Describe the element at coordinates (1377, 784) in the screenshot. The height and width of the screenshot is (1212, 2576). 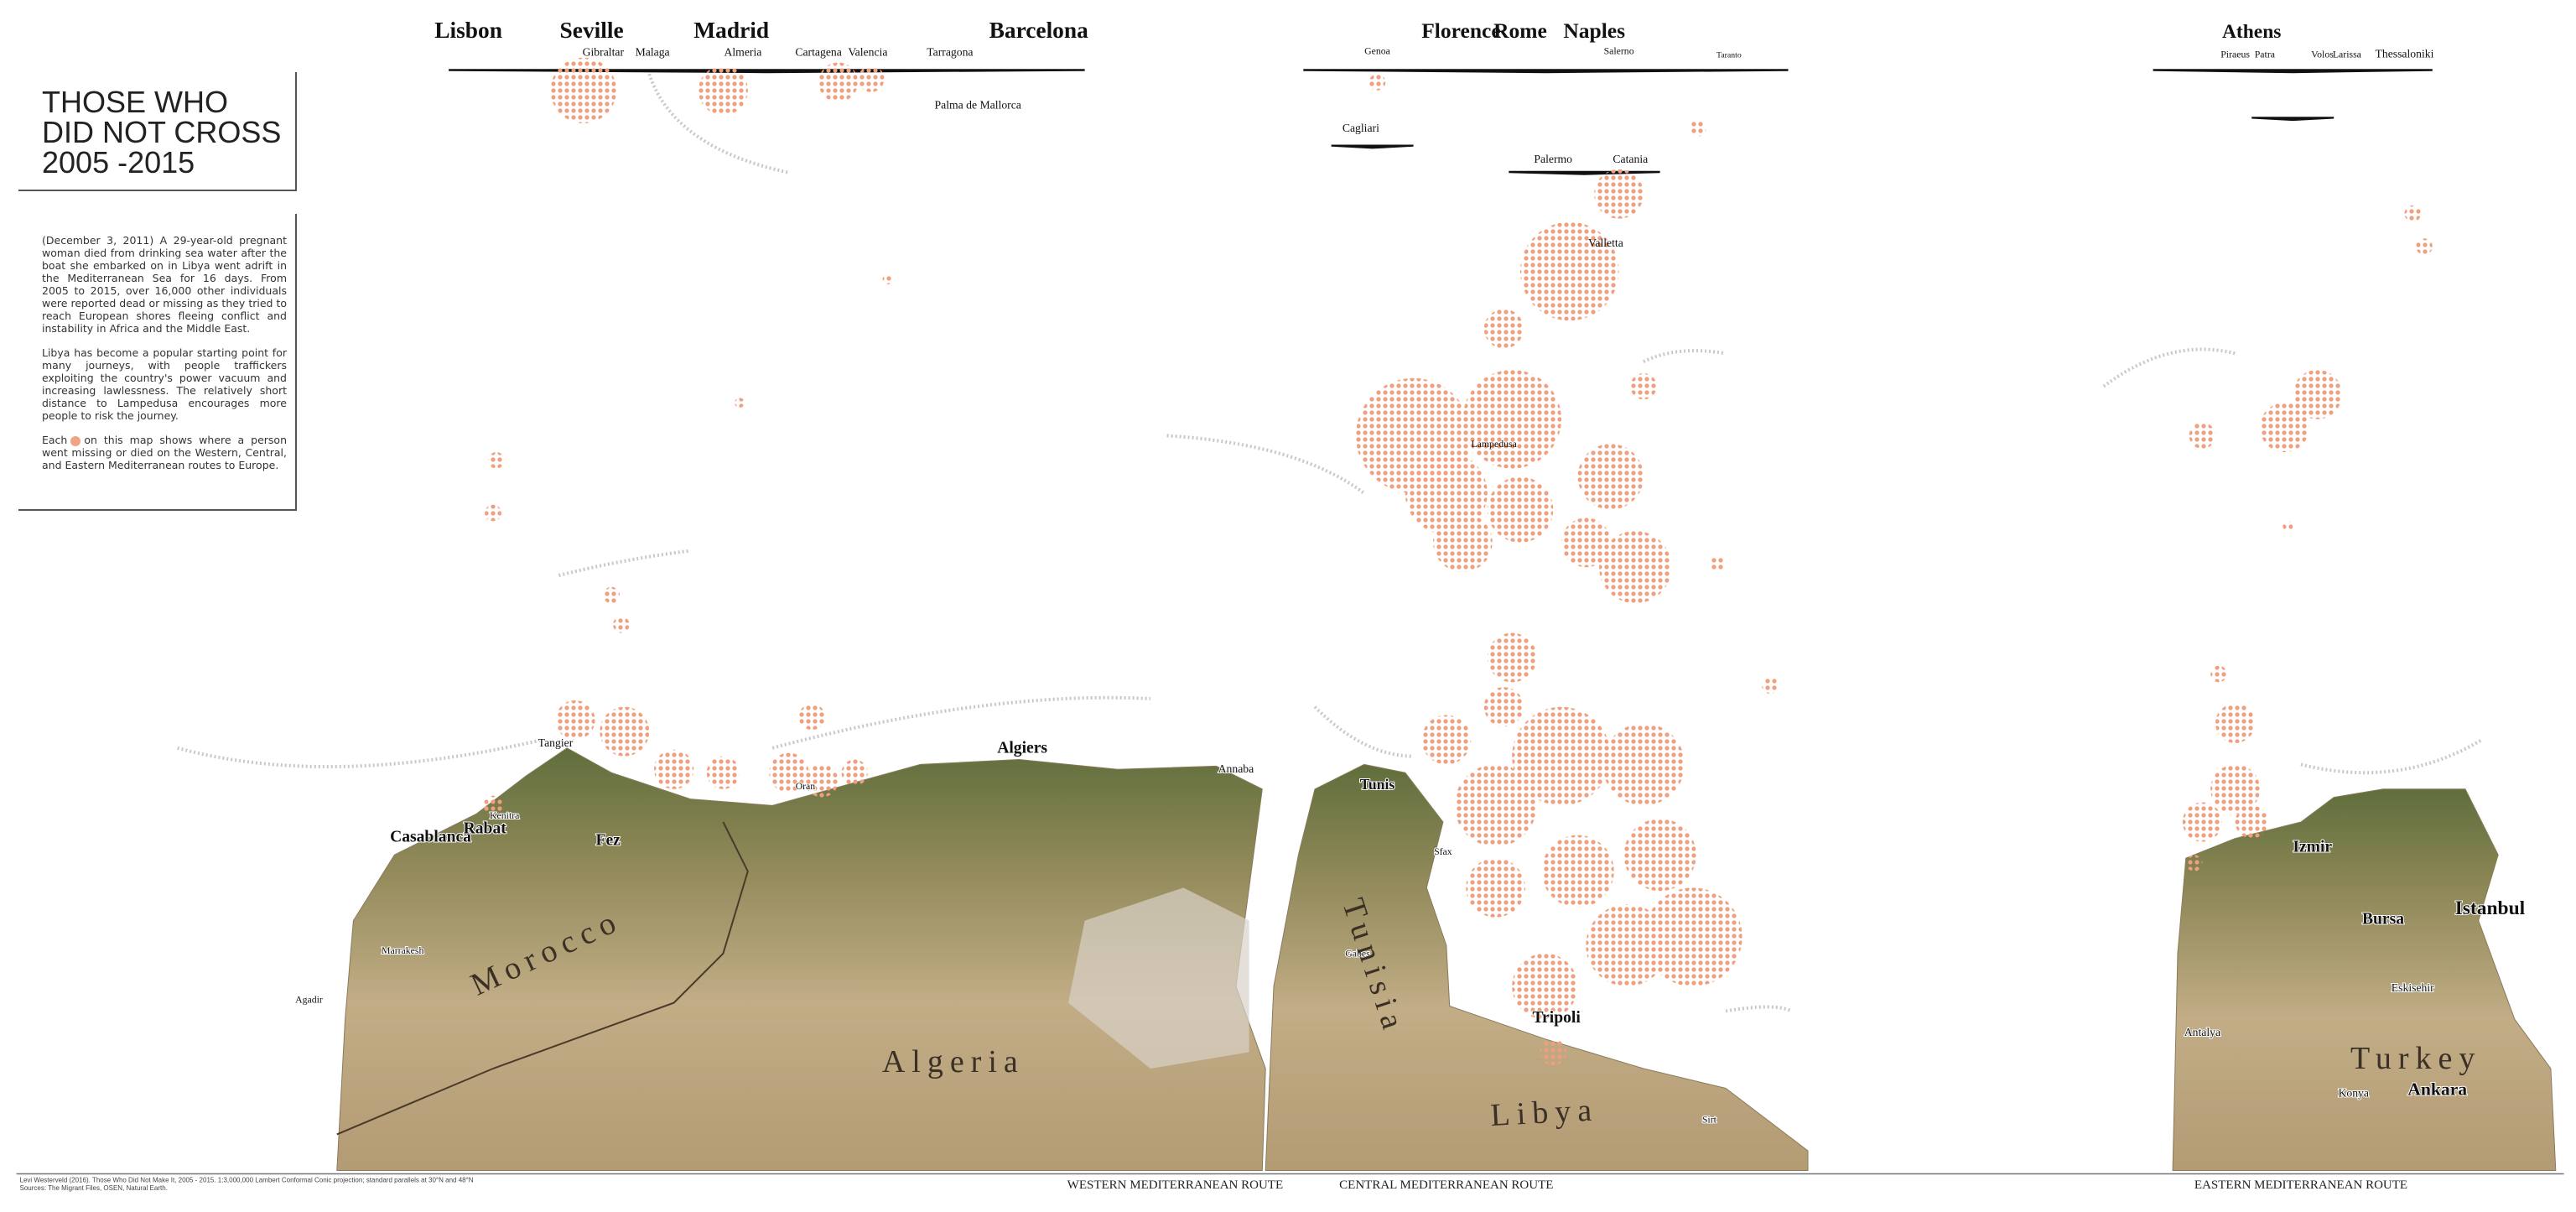
I see `city-label: Tunis` at that location.